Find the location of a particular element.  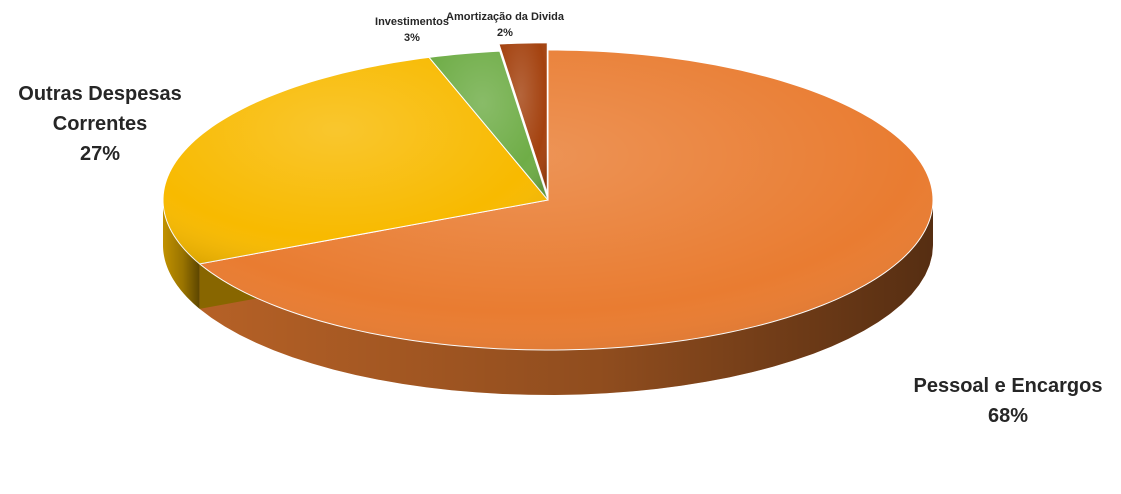

data-label-text: Correntes is located at coordinates (100, 124).